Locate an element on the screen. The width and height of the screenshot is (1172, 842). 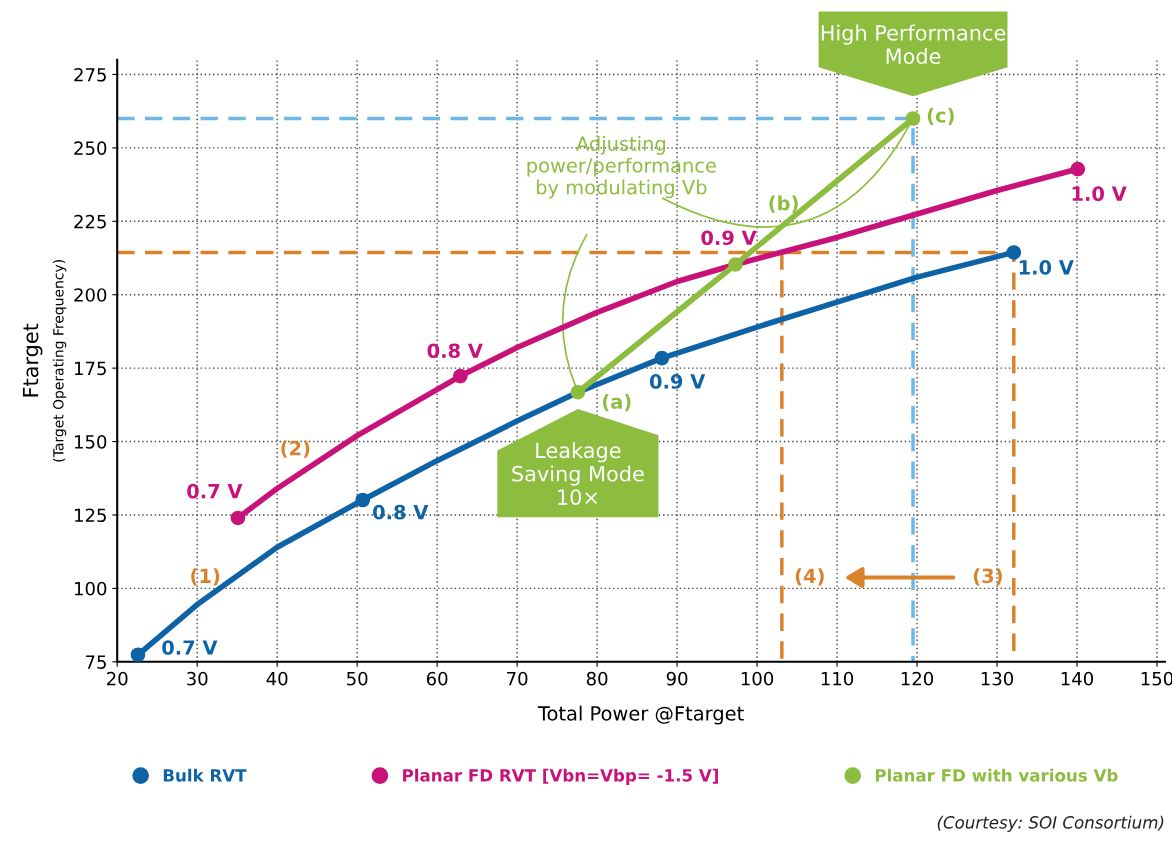
text: (Courtesy: SOI Consortium) is located at coordinates (1050, 823).